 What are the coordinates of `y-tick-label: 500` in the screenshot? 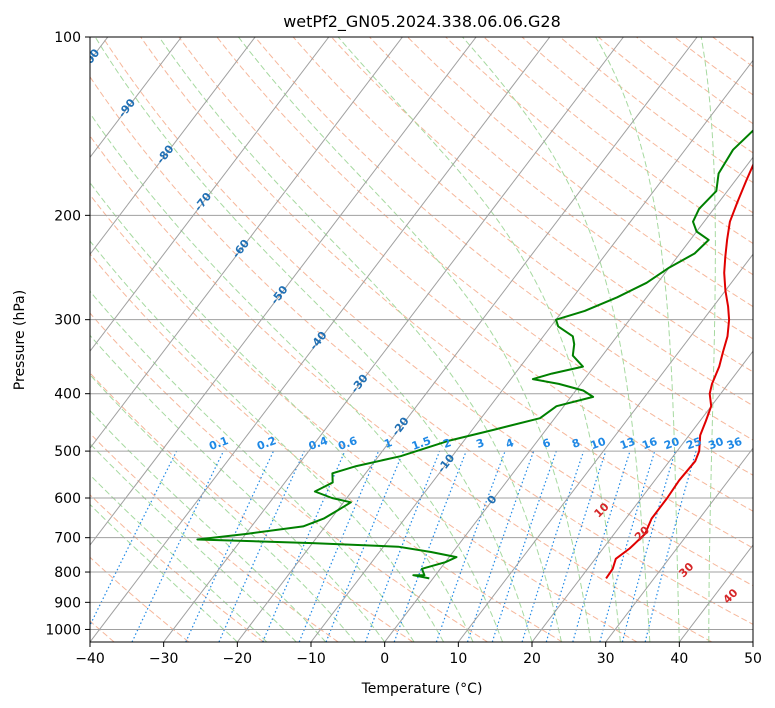 It's located at (67, 452).